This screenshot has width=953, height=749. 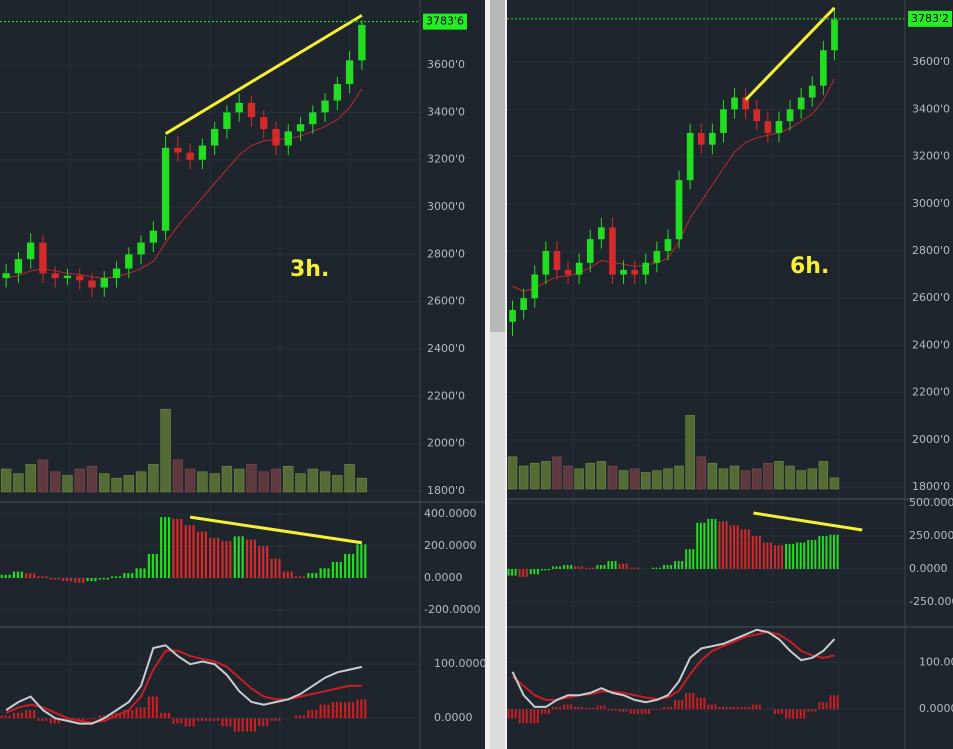 I want to click on osc-fast-line, so click(x=184, y=684).